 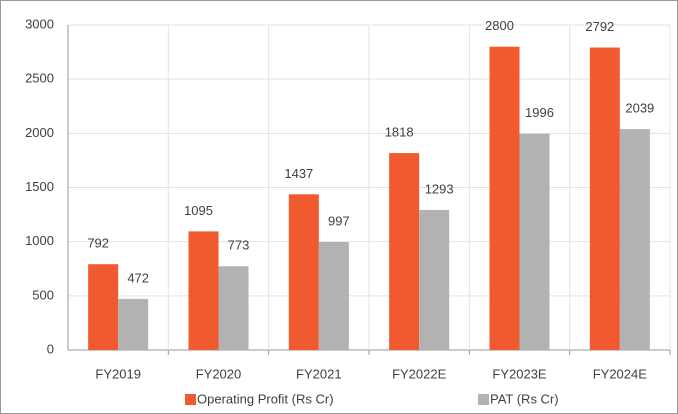 I want to click on data-label: 997, so click(x=339, y=220).